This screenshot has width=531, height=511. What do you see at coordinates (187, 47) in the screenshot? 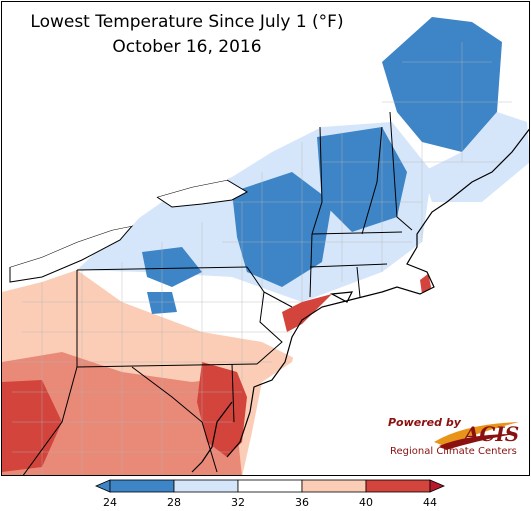
I see `map-date: October 16, 2016` at bounding box center [187, 47].